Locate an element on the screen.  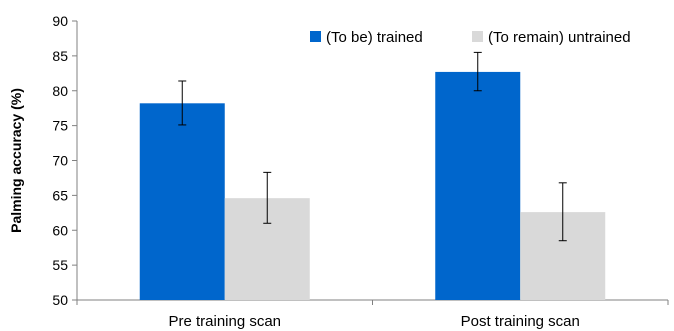
y-tick-label: 85 is located at coordinates (60, 56).